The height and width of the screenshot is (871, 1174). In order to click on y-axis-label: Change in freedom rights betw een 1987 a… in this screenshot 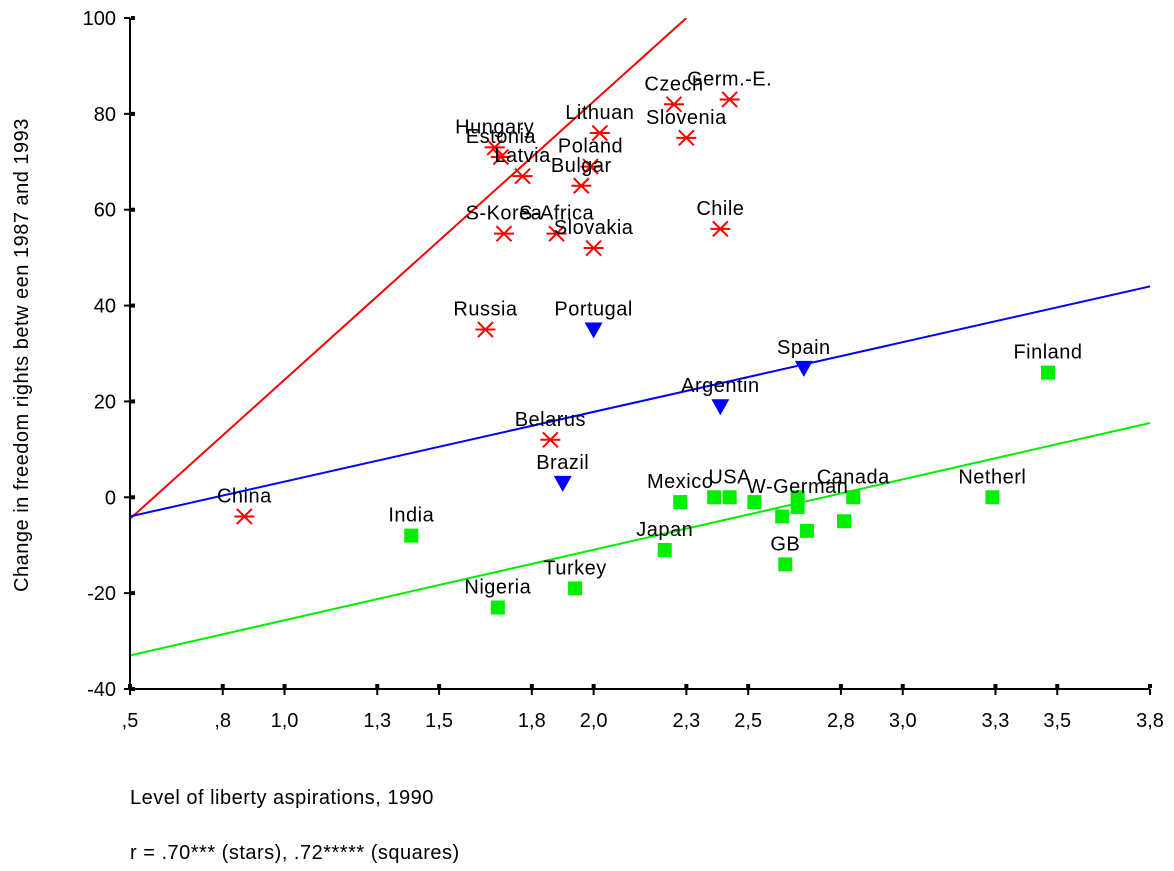, I will do `click(22, 355)`.